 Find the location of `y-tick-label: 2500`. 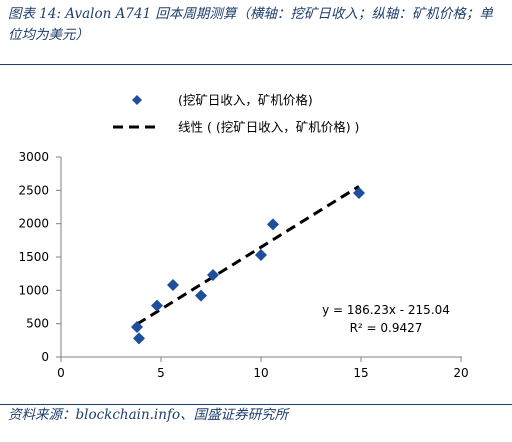

y-tick-label: 2500 is located at coordinates (33, 190).